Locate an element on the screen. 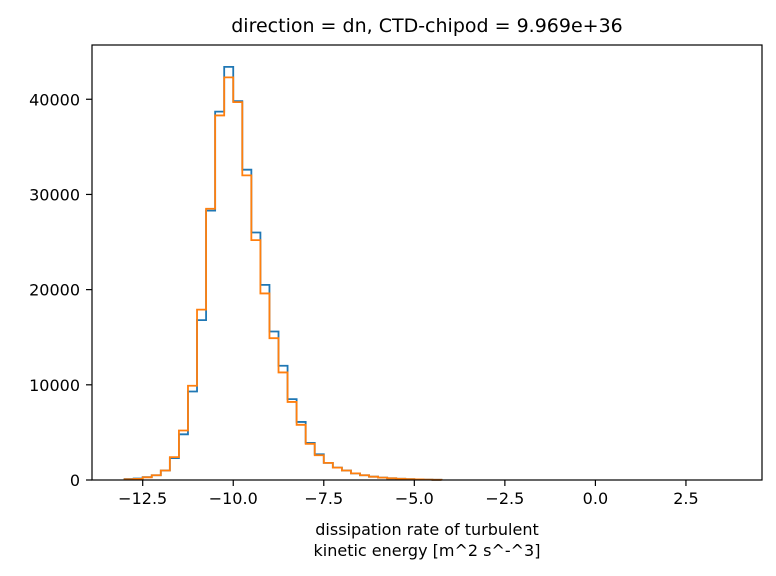 This screenshot has height=576, width=776. x-tick-label: 2.5 is located at coordinates (685, 498).